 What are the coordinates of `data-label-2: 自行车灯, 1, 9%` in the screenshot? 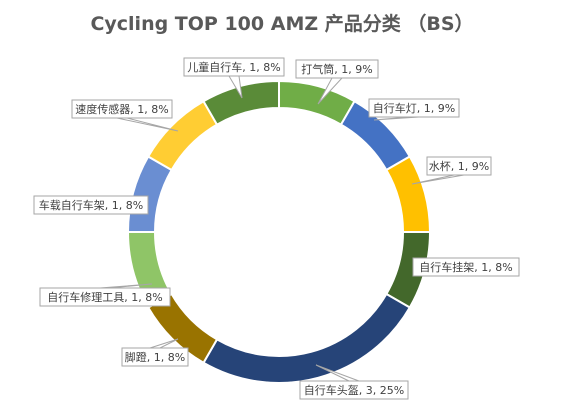 It's located at (414, 108).